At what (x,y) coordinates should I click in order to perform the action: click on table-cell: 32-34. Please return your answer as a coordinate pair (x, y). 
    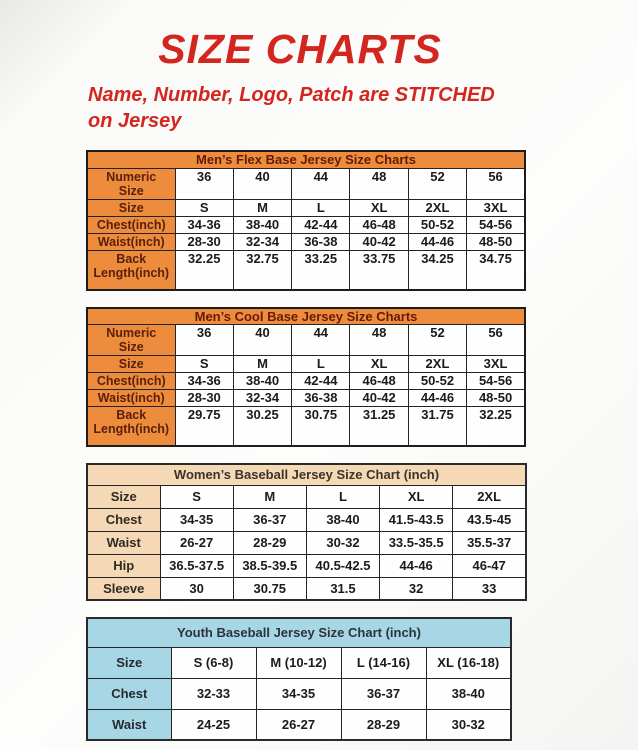
    Looking at the image, I should click on (262, 241).